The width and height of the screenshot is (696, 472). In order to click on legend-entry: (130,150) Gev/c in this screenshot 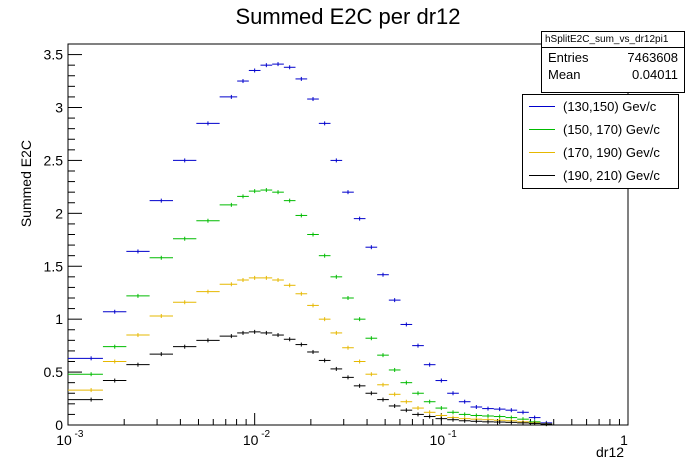, I will do `click(600, 106)`.